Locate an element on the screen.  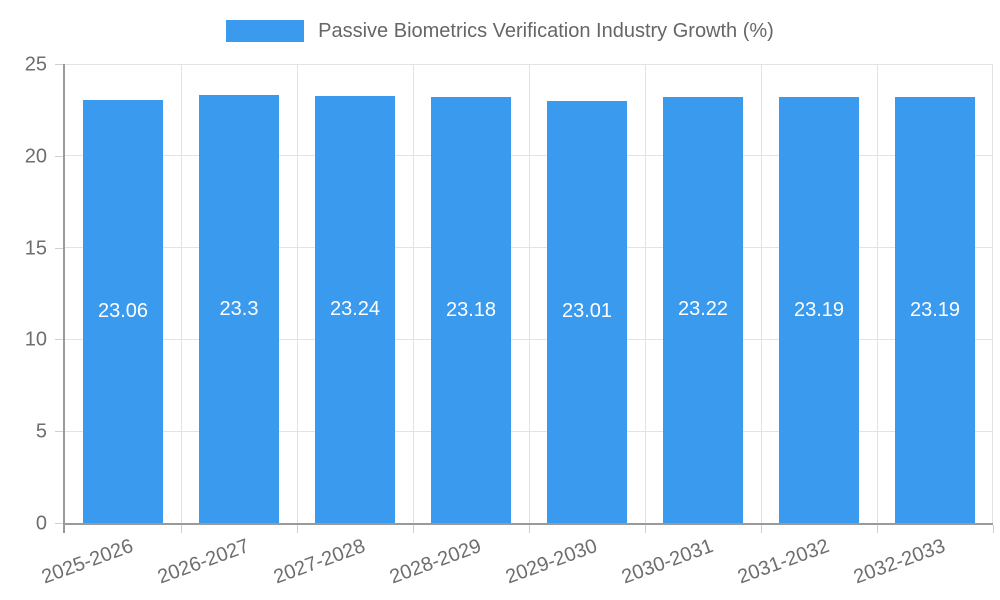
bar-value-label: 23.3 is located at coordinates (239, 308).